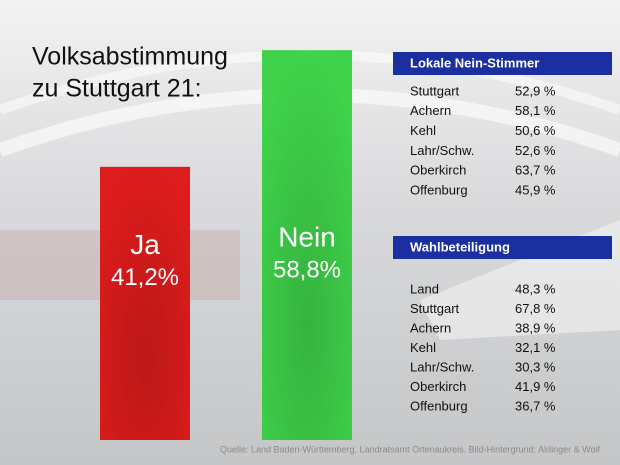 Image resolution: width=620 pixels, height=465 pixels. What do you see at coordinates (130, 57) in the screenshot?
I see `title-line: Volksabstimmung` at bounding box center [130, 57].